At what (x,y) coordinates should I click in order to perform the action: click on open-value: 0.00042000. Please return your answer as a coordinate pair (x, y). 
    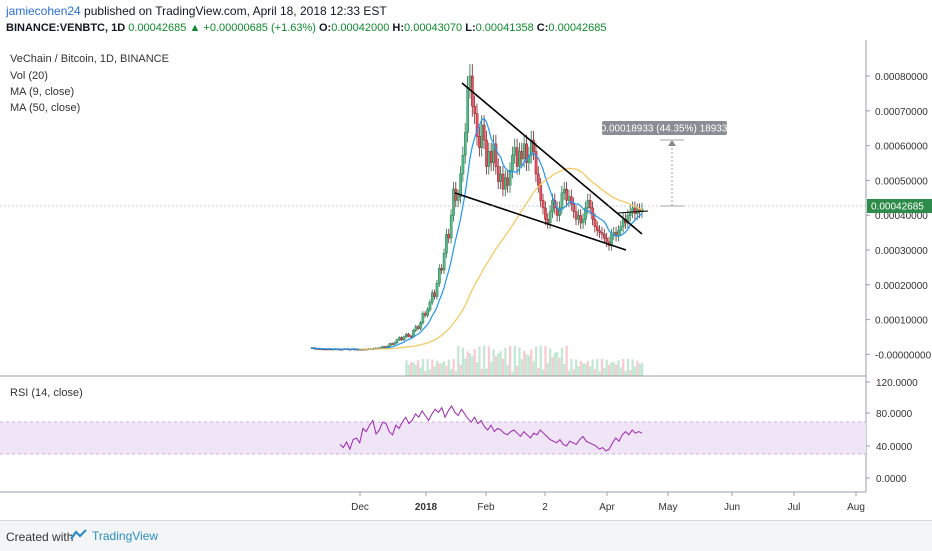
    Looking at the image, I should click on (360, 28).